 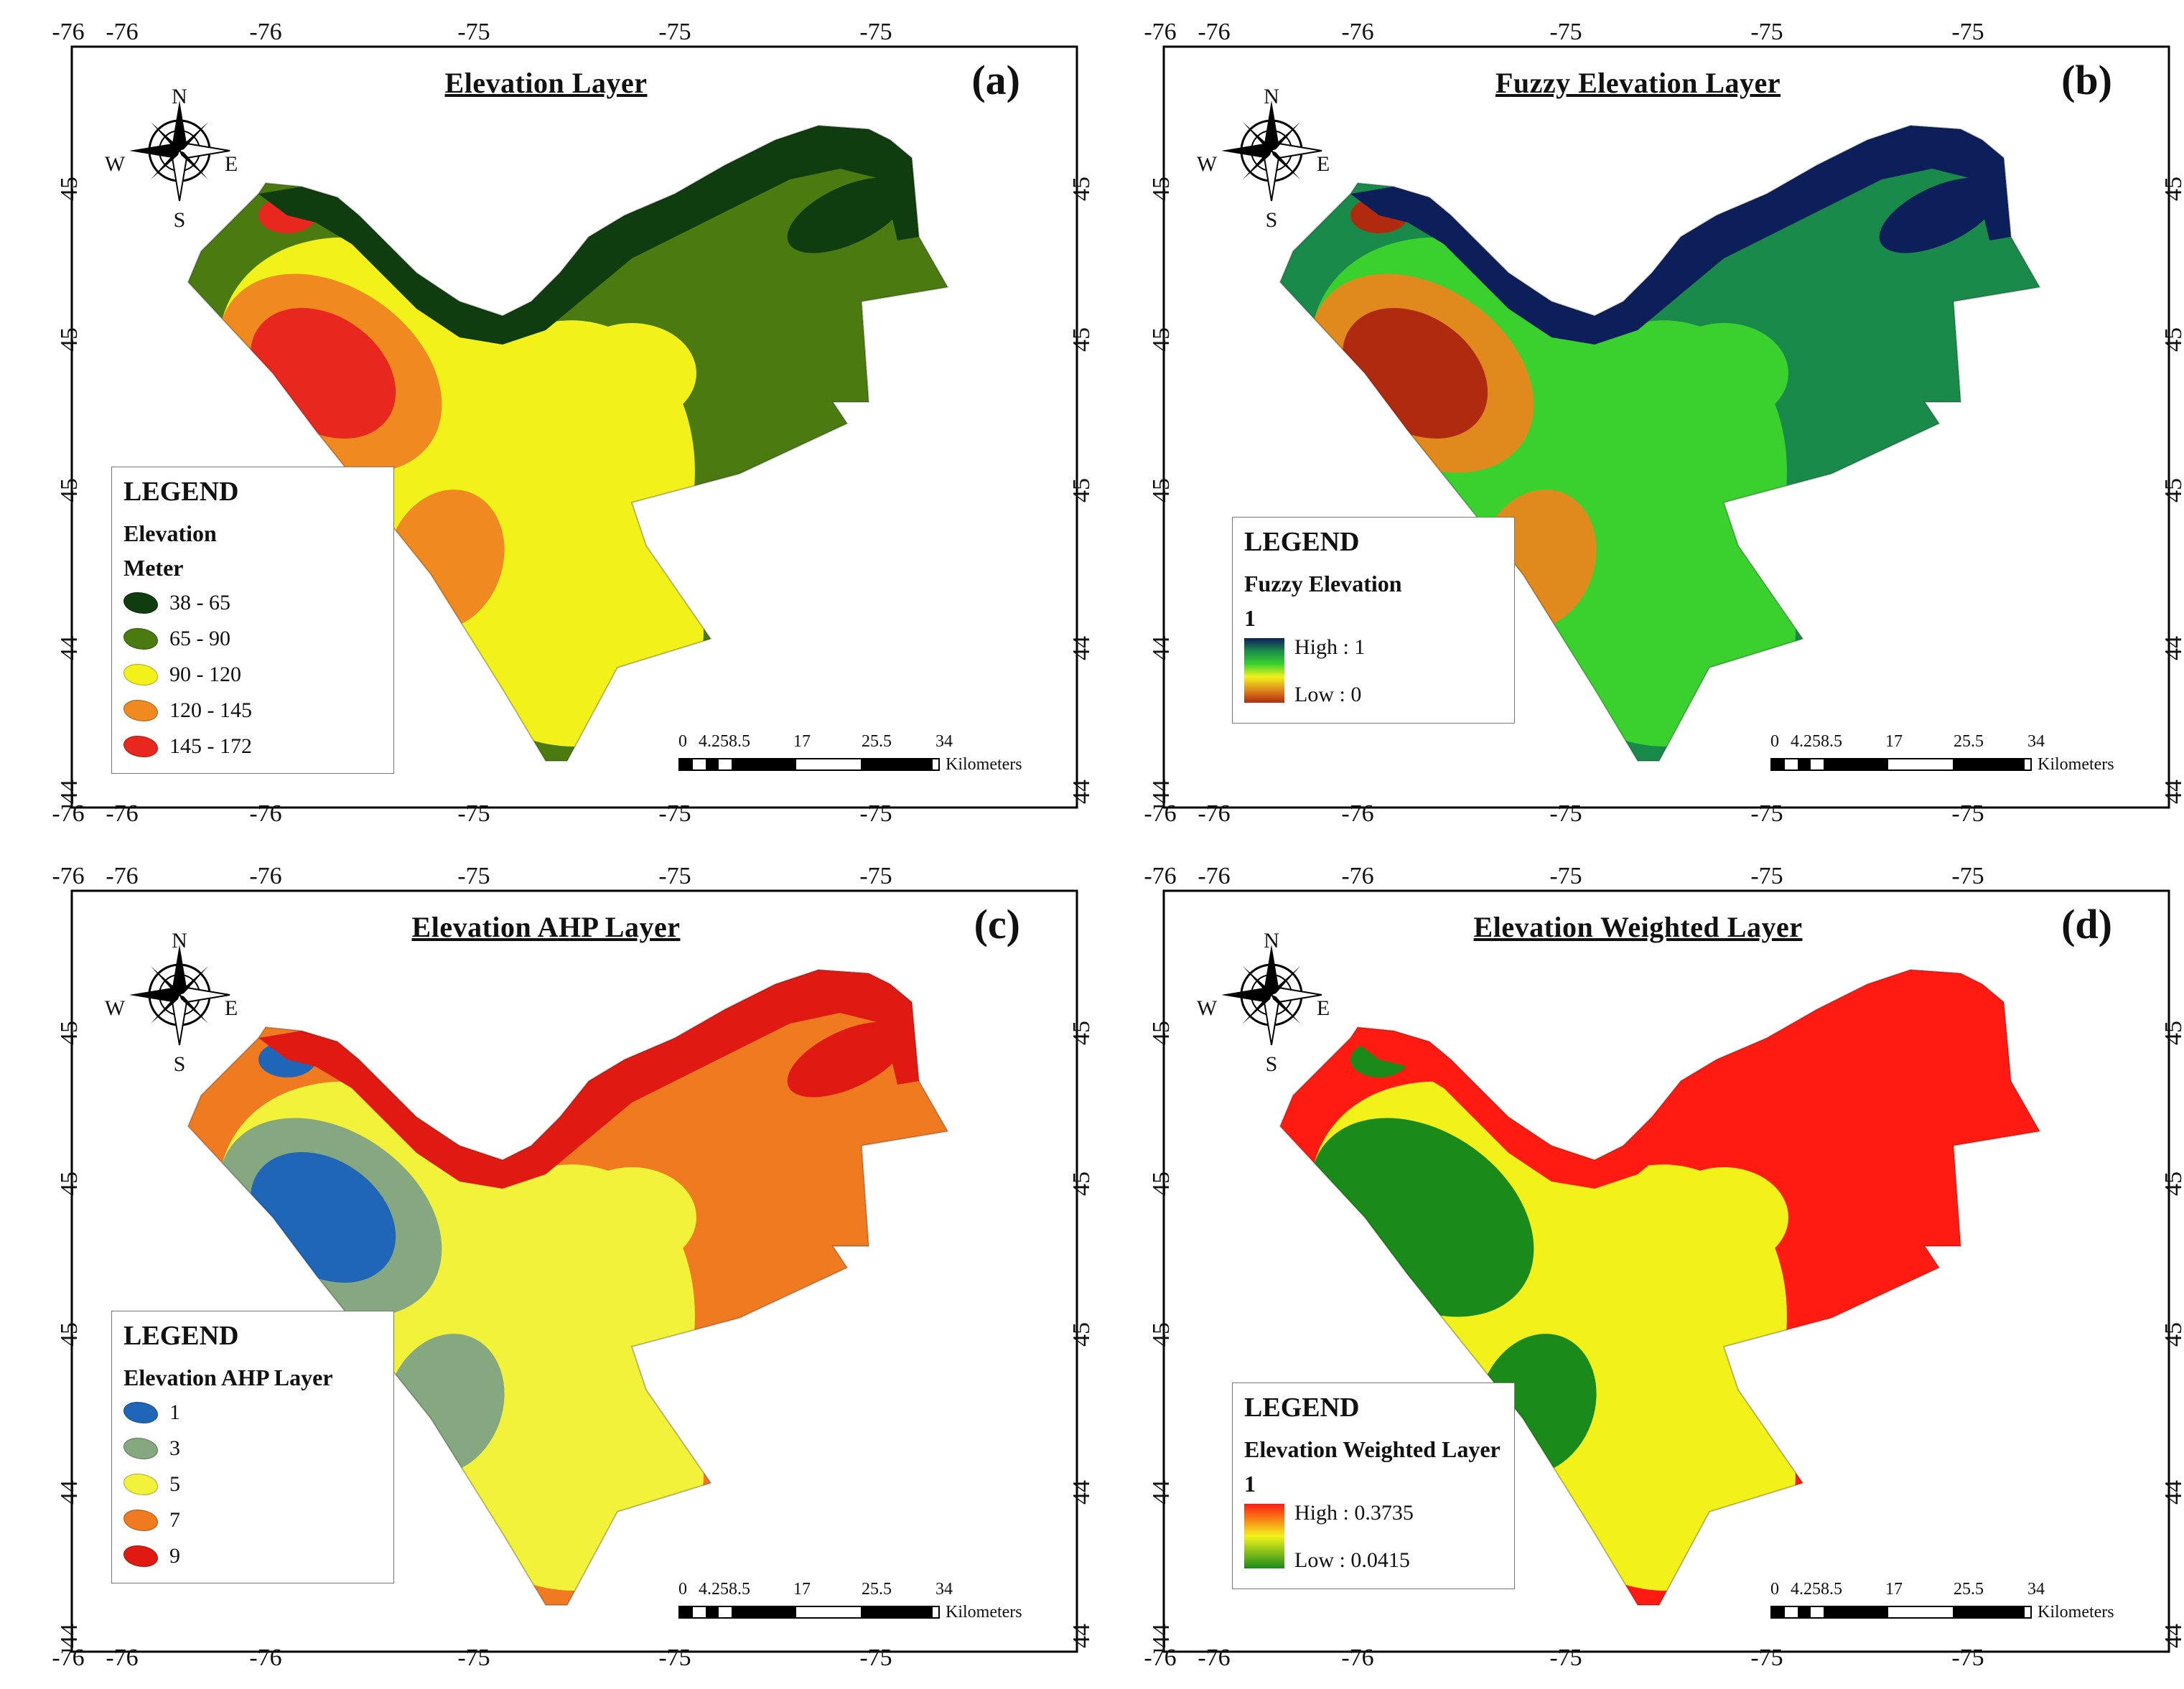 What do you see at coordinates (997, 924) in the screenshot?
I see `panel-label: (c)` at bounding box center [997, 924].